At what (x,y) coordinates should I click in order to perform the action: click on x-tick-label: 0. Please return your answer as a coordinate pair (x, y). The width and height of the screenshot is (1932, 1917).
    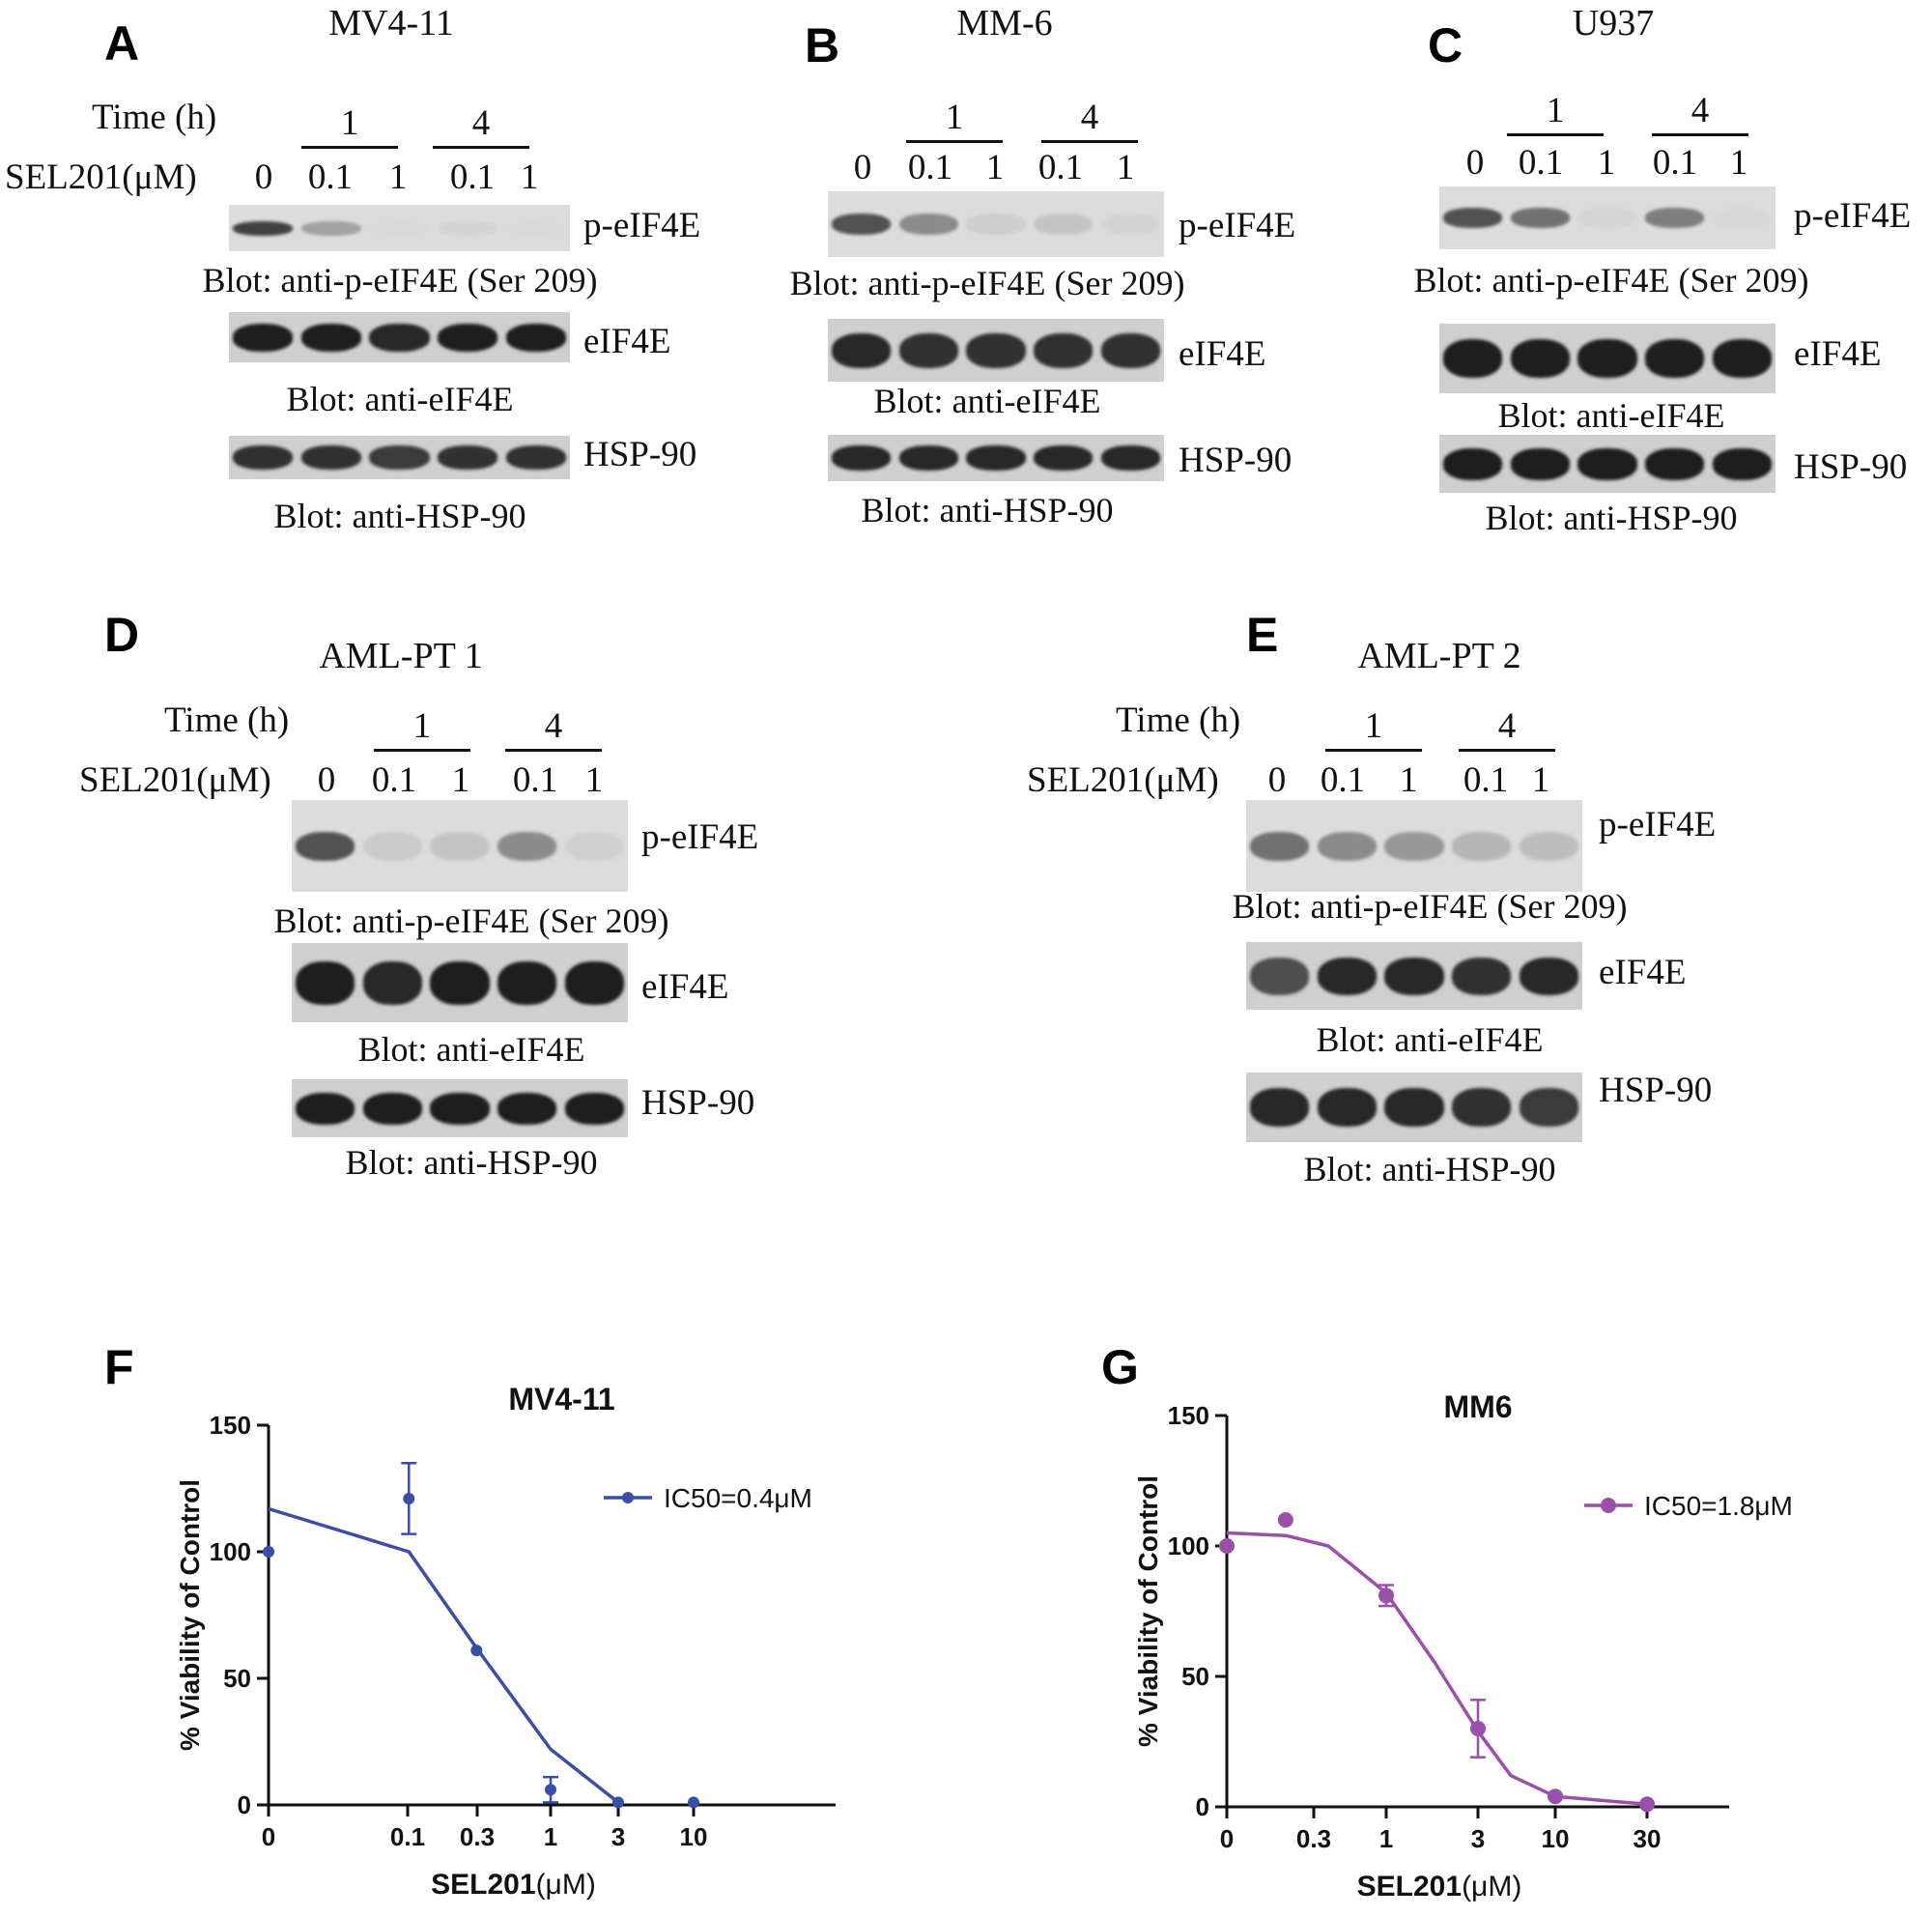
    Looking at the image, I should click on (1227, 1838).